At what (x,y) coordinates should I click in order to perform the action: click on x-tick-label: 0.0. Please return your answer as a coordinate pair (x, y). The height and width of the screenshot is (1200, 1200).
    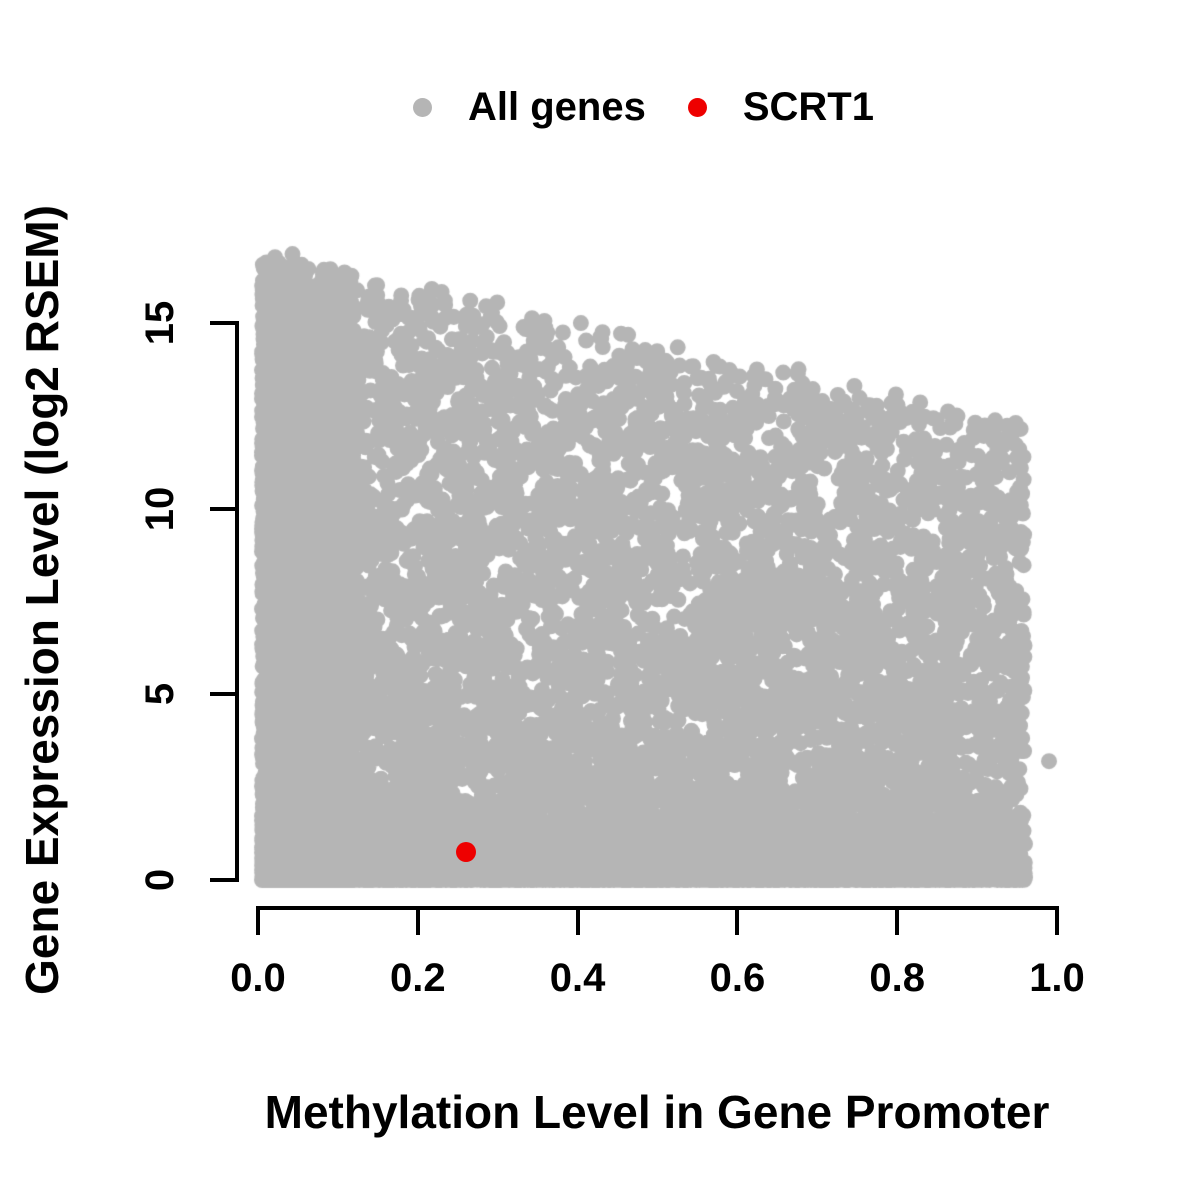
    Looking at the image, I should click on (258, 978).